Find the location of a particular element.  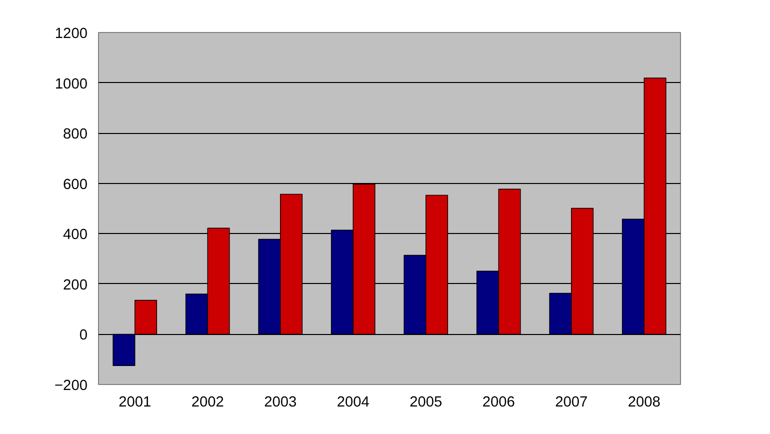

y-tick-label: 800 is located at coordinates (75, 134).